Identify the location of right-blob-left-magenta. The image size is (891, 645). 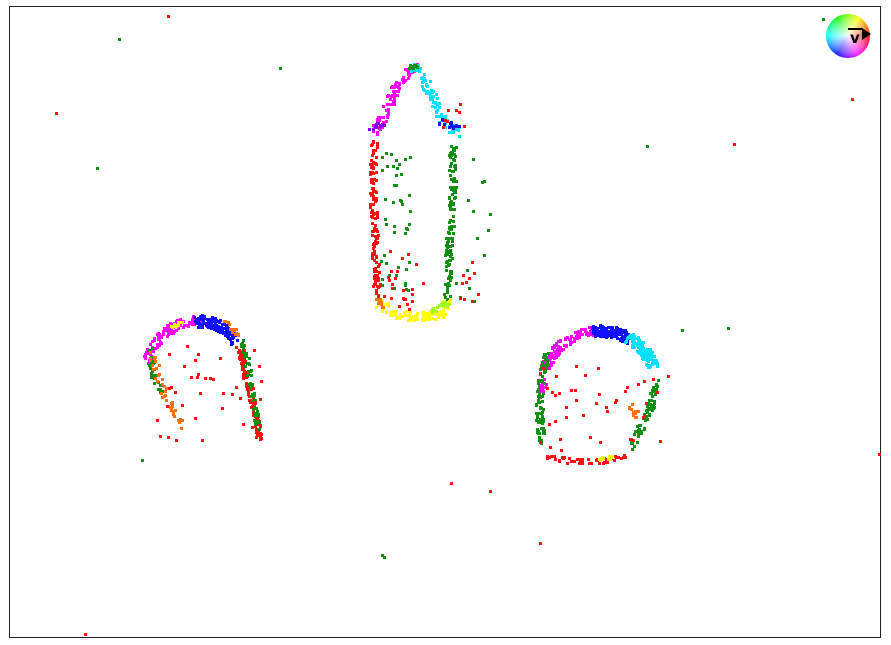
(544, 379).